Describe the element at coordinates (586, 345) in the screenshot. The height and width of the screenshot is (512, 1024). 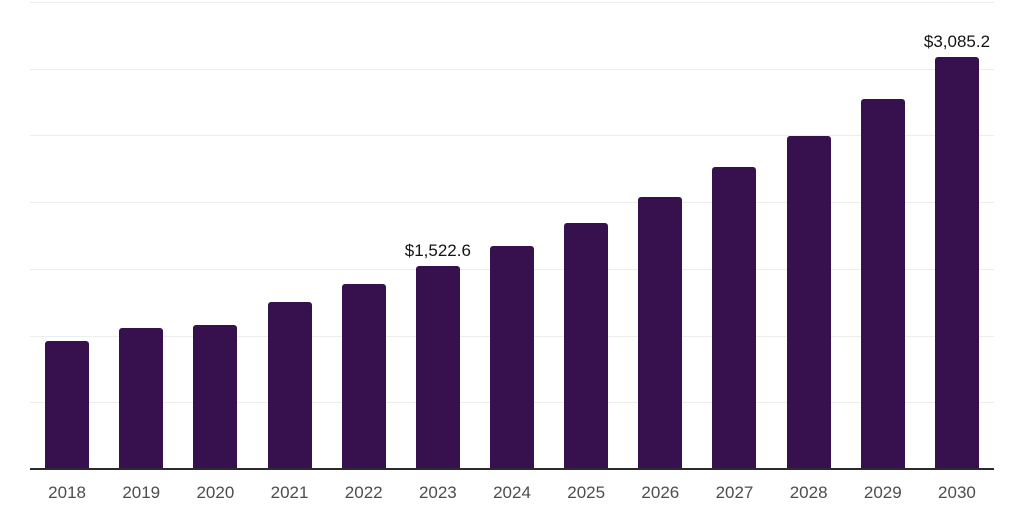
I see `bar-2025` at that location.